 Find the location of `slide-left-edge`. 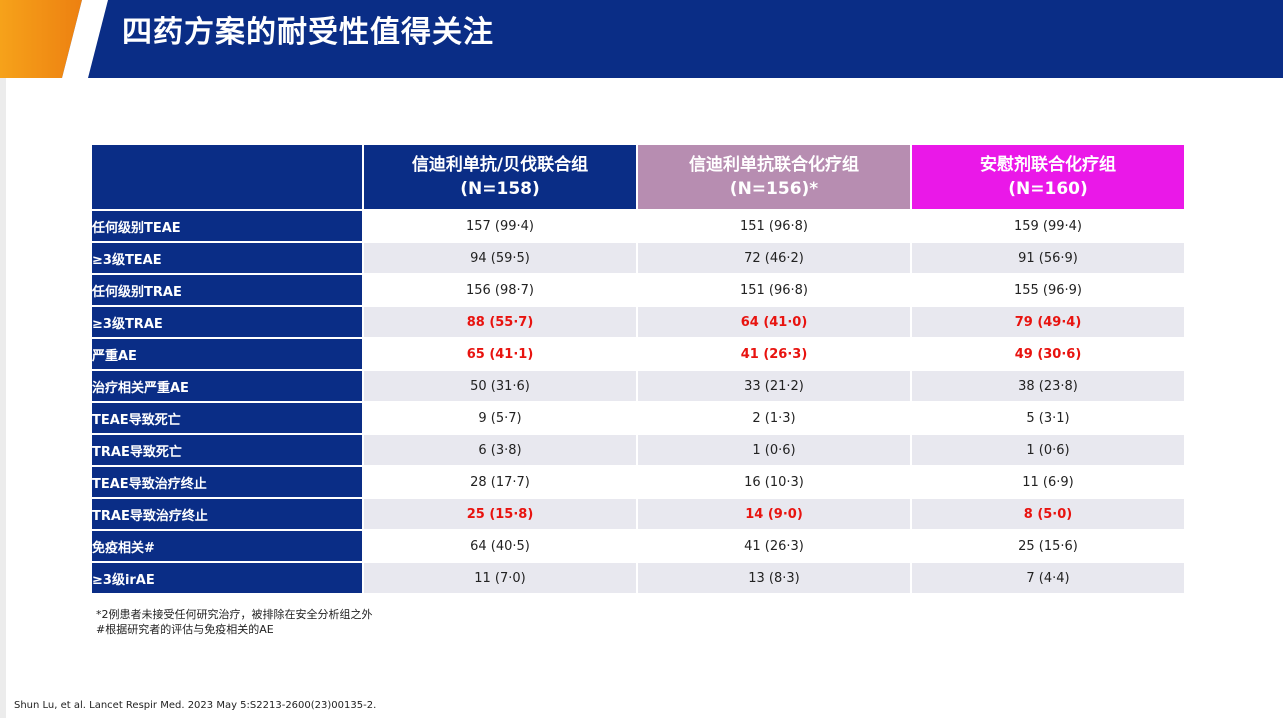

slide-left-edge is located at coordinates (3, 359).